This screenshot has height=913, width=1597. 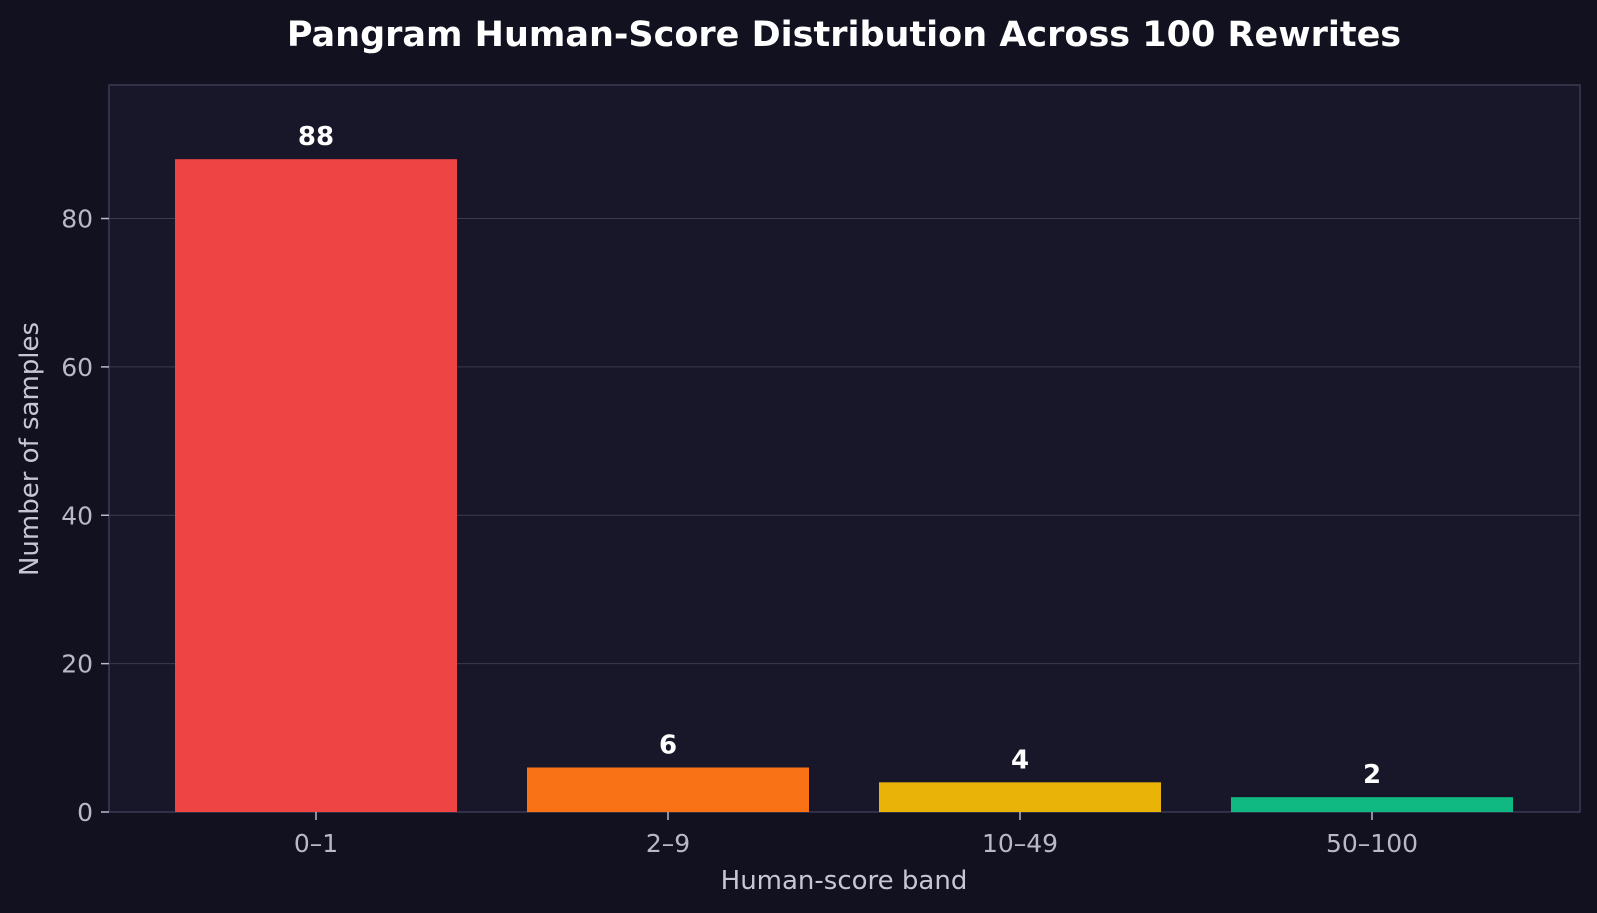 What do you see at coordinates (77, 664) in the screenshot?
I see `y-tick-label: 20` at bounding box center [77, 664].